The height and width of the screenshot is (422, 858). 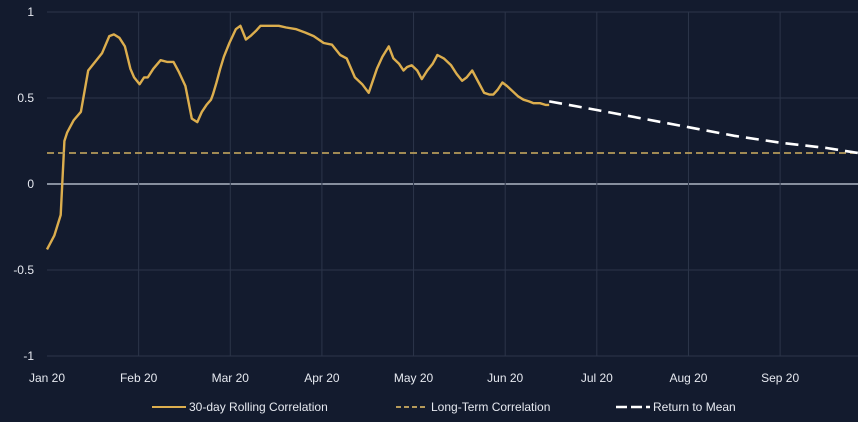 What do you see at coordinates (597, 378) in the screenshot?
I see `x-tick-label: Jul 20` at bounding box center [597, 378].